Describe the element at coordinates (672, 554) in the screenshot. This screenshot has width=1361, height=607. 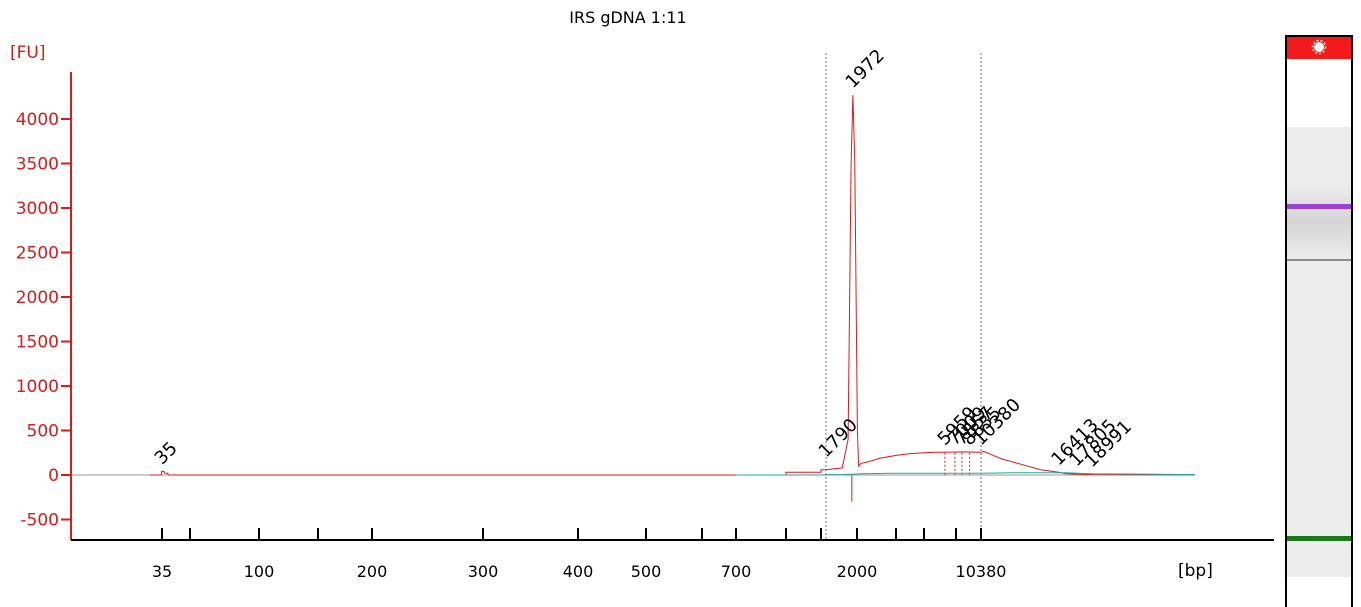
I see `x-axis: 35 100 200 300 400 500 700 2000 10380` at that location.